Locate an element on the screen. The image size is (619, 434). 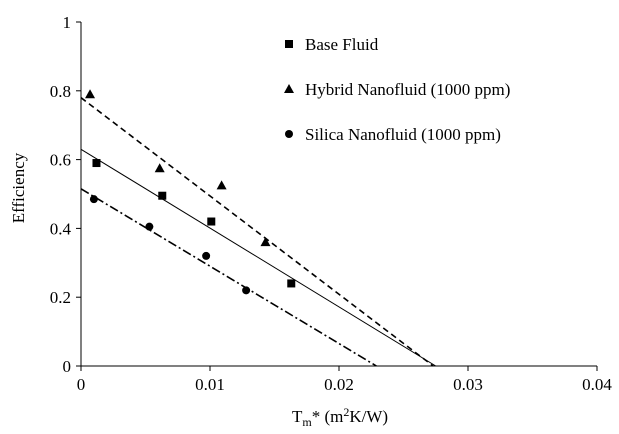
x-axis-label-rest2: K/W) is located at coordinates (368, 416).